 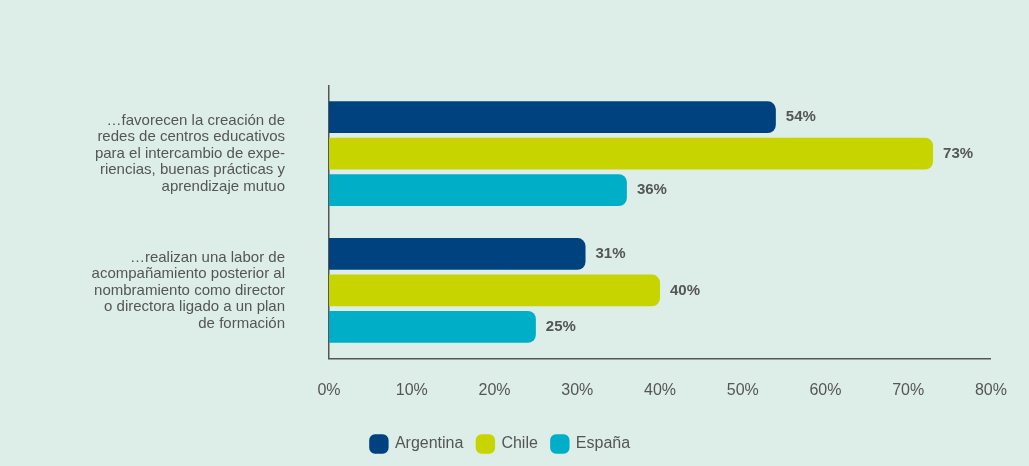 I want to click on legend-label: España, so click(x=603, y=443).